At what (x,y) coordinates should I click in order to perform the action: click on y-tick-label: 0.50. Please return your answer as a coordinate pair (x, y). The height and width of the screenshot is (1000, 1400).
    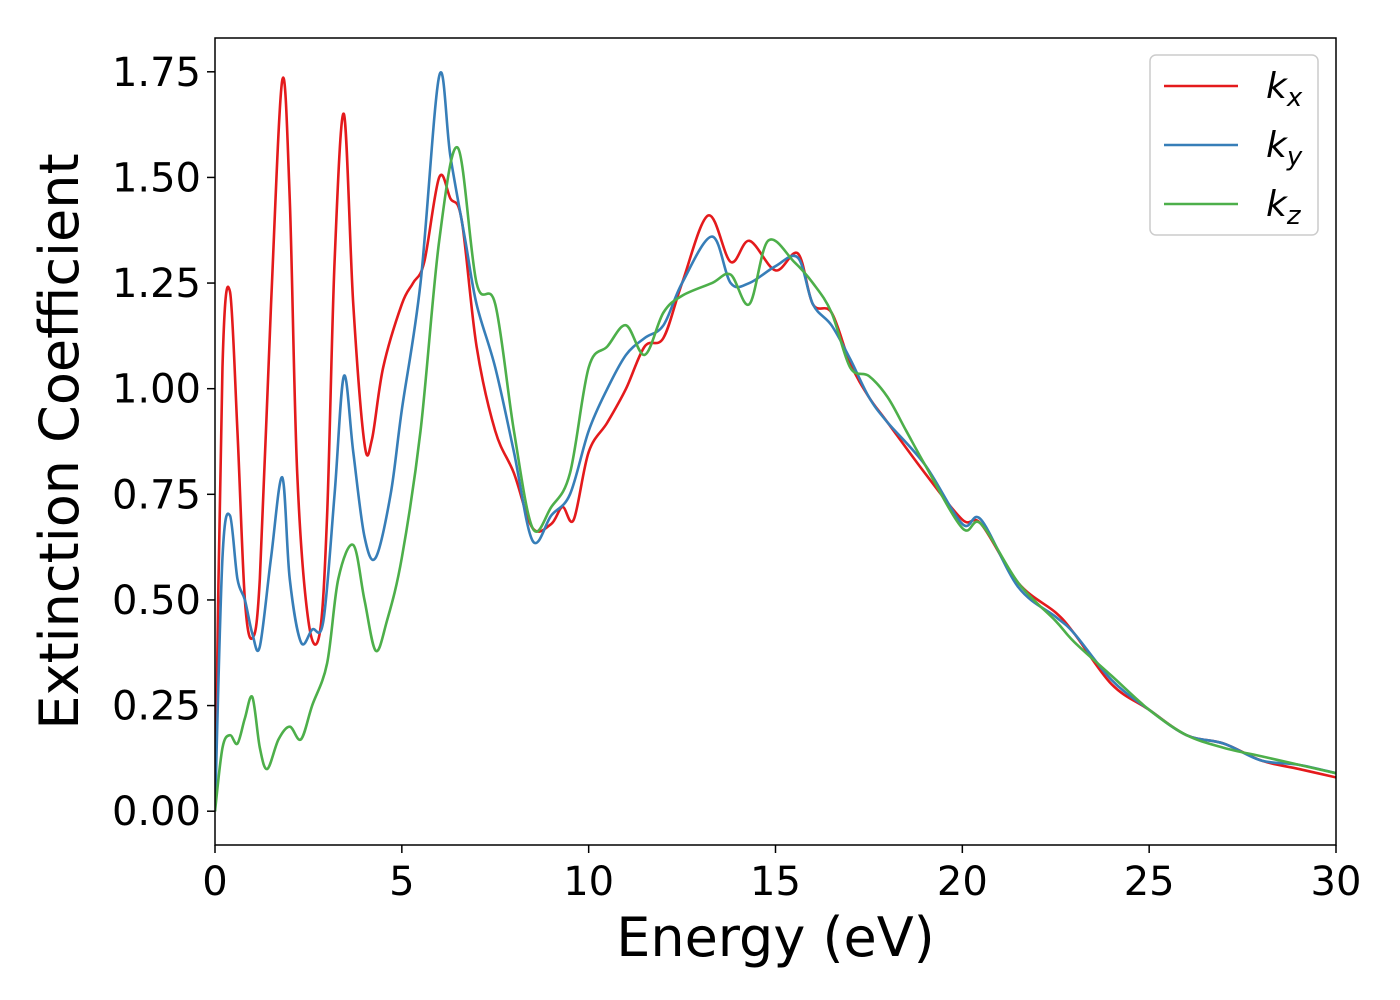
    Looking at the image, I should click on (156, 601).